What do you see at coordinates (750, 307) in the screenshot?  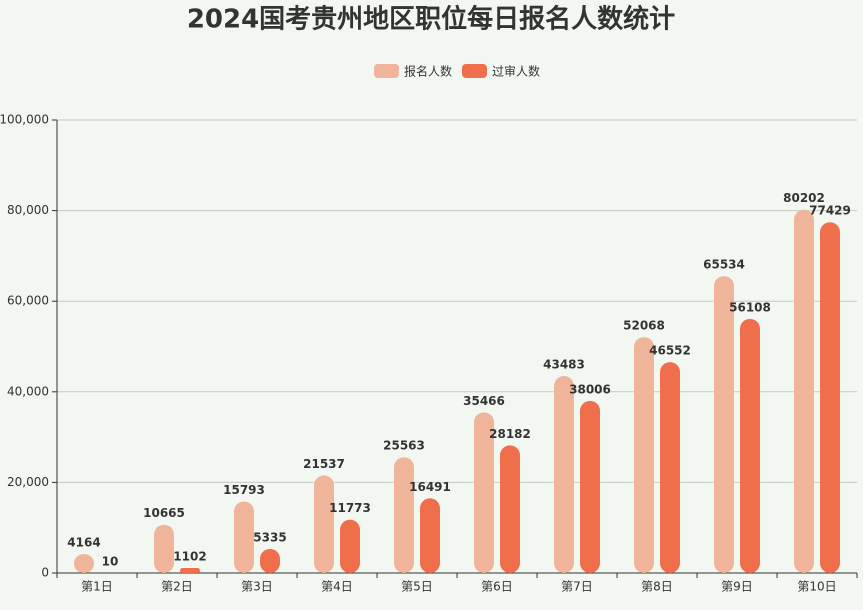 I see `value-label: 56108` at bounding box center [750, 307].